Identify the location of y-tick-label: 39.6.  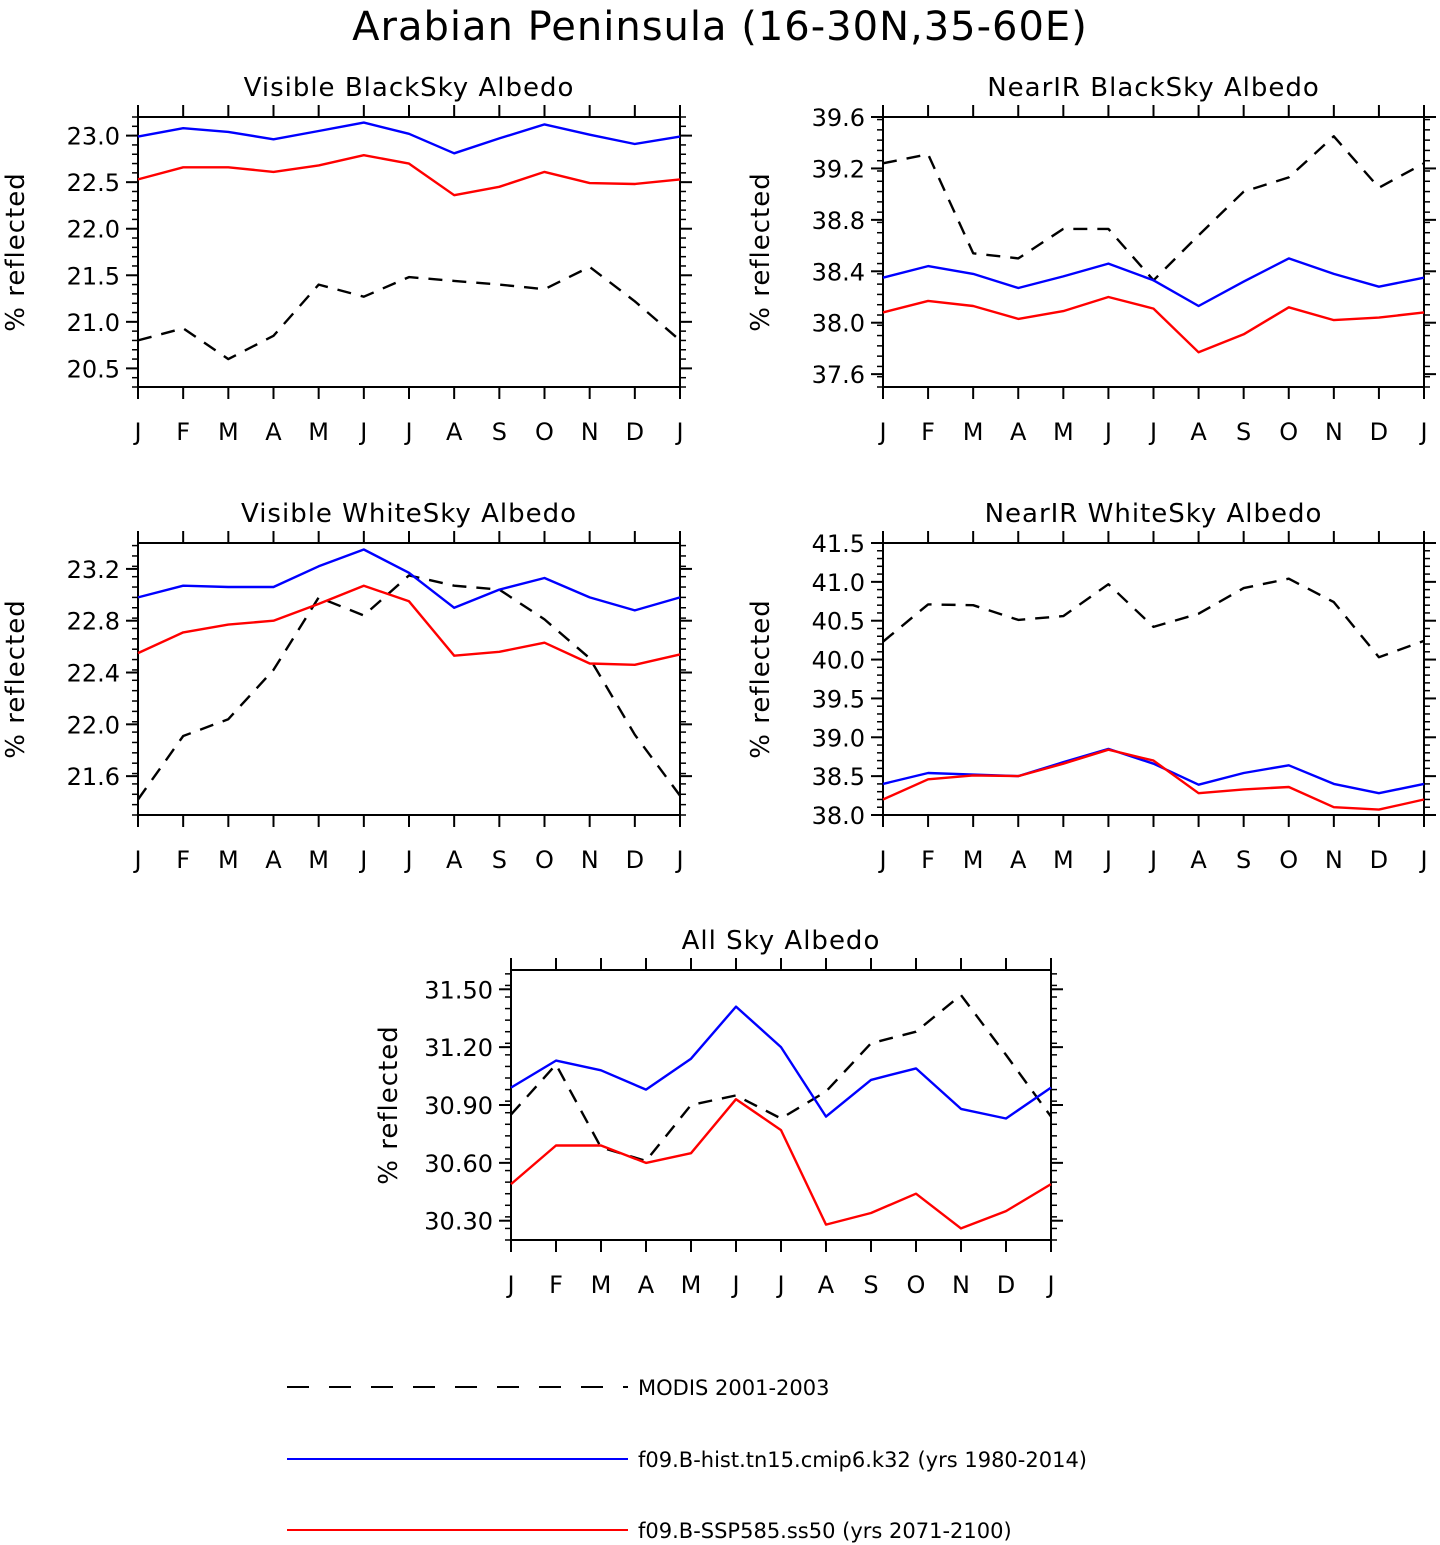
(838, 118).